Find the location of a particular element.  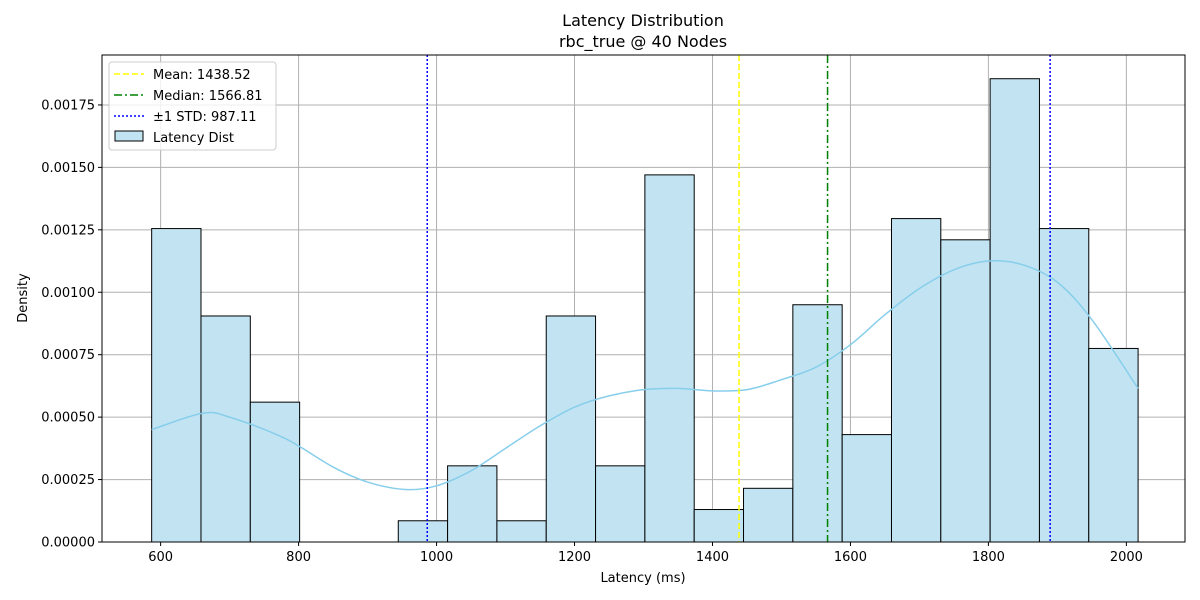

y-tick-label: 0.00125 is located at coordinates (68, 230).